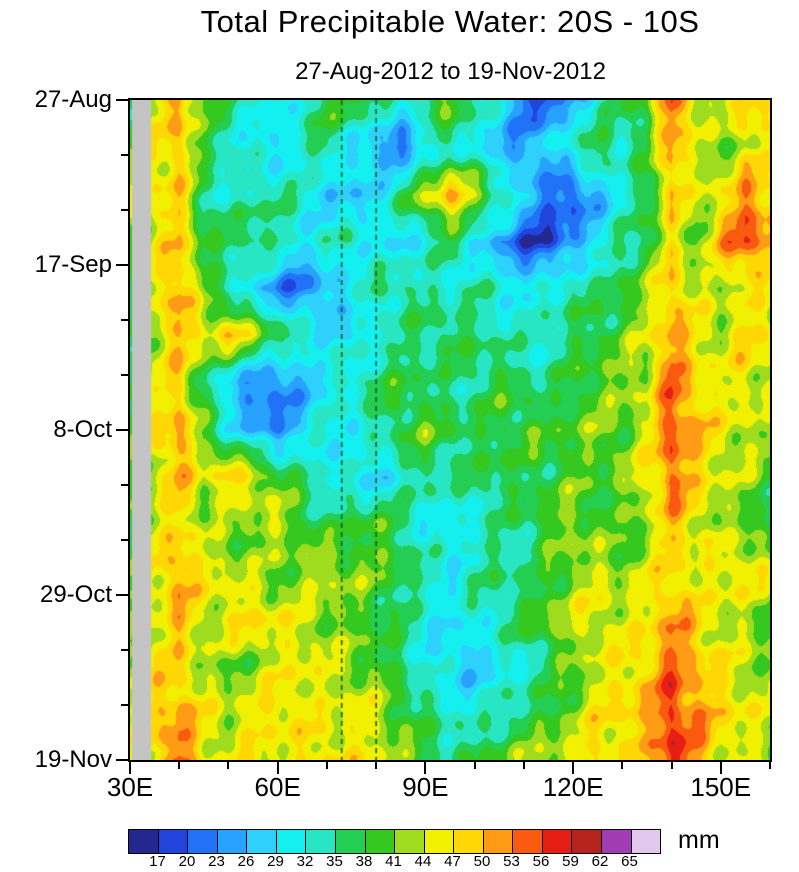  I want to click on colorbar-tick-label: 23, so click(216, 861).